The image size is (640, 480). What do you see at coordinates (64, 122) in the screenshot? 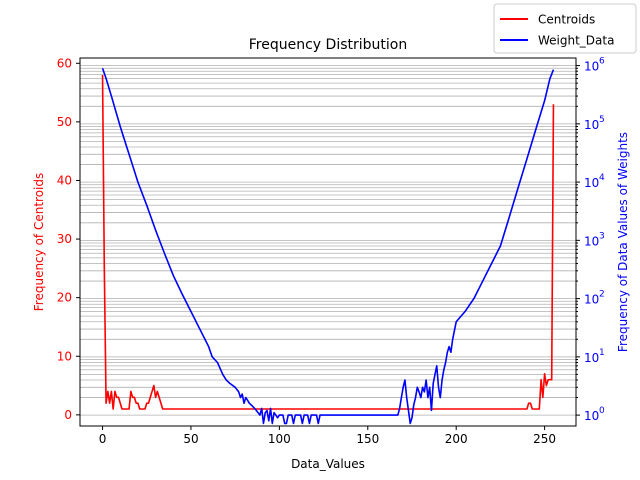
I see `left-tick-label: 50` at bounding box center [64, 122].